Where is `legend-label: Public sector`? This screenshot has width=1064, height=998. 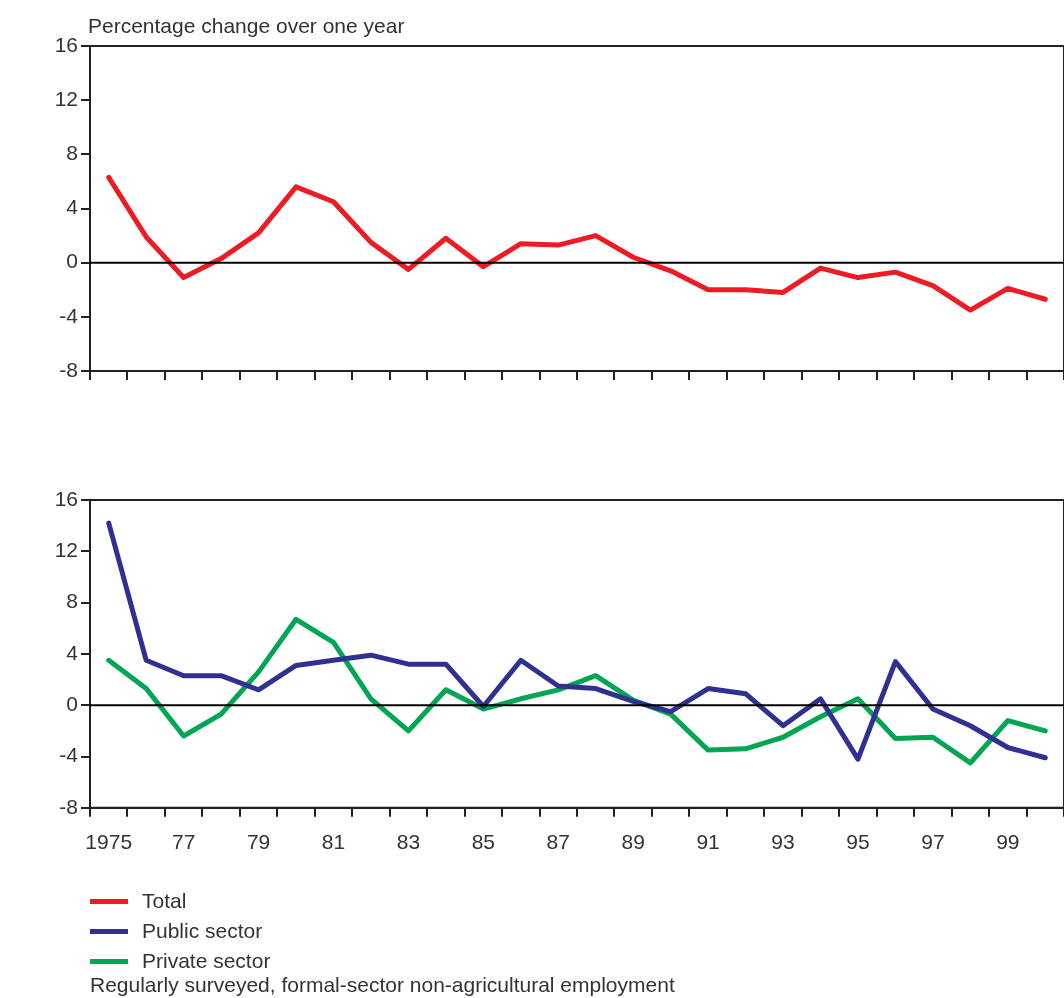
legend-label: Public sector is located at coordinates (202, 931).